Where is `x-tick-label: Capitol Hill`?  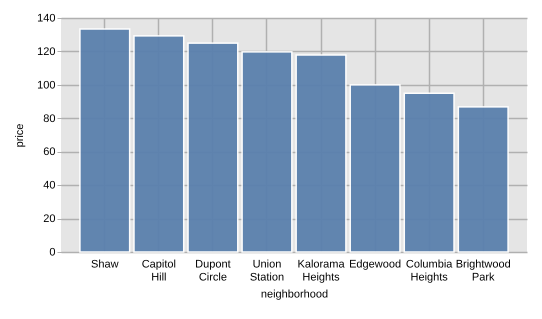 x-tick-label: Capitol Hill is located at coordinates (159, 271).